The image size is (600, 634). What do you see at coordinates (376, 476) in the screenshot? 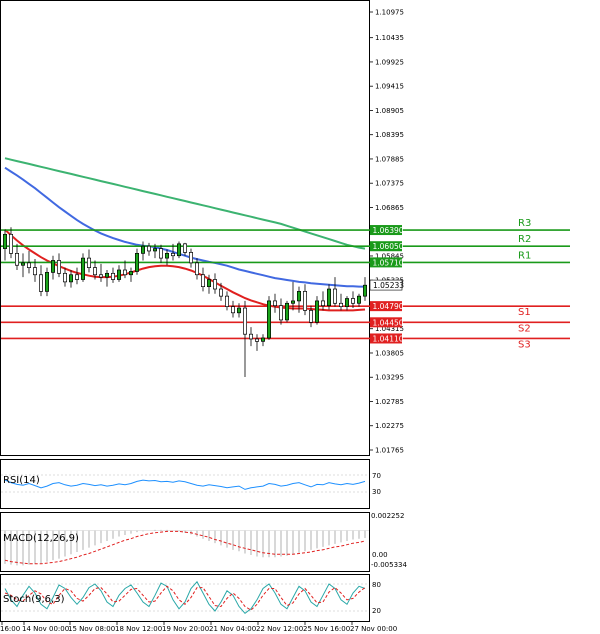
I see `rsi-tick-70: 70` at bounding box center [376, 476].